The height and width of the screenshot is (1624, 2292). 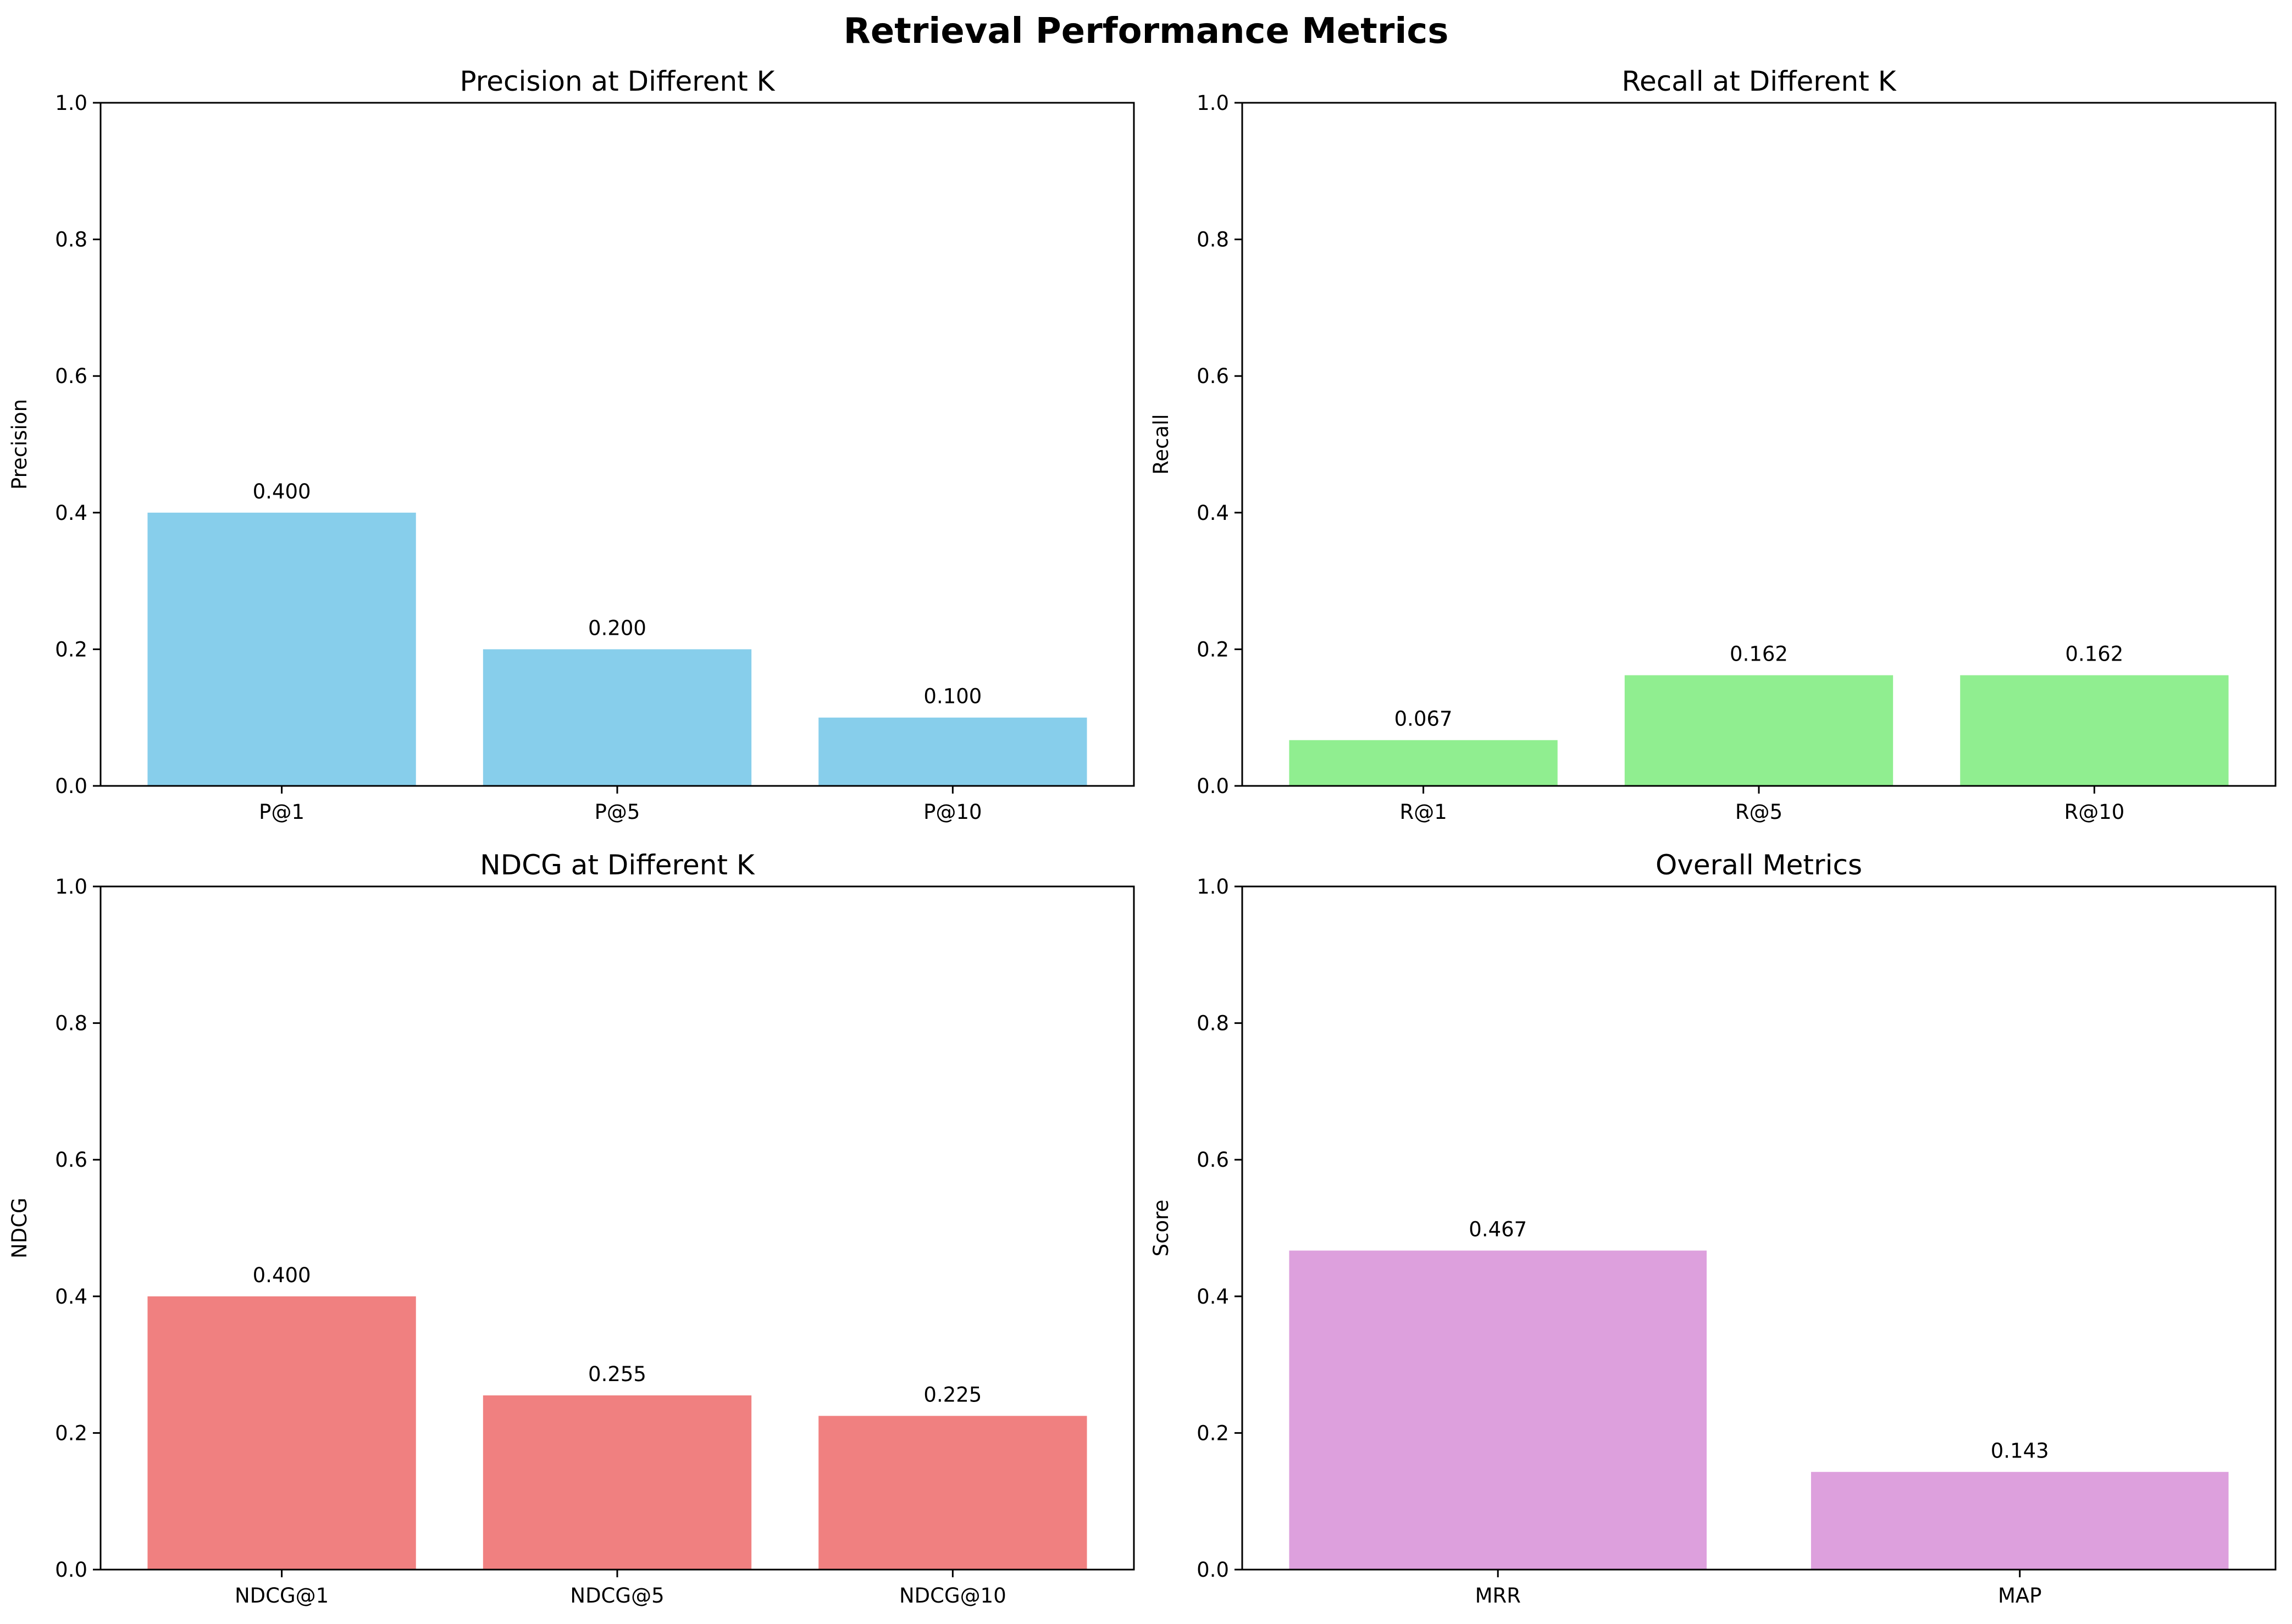 I want to click on bar-value-label: 0.143, so click(x=2020, y=1450).